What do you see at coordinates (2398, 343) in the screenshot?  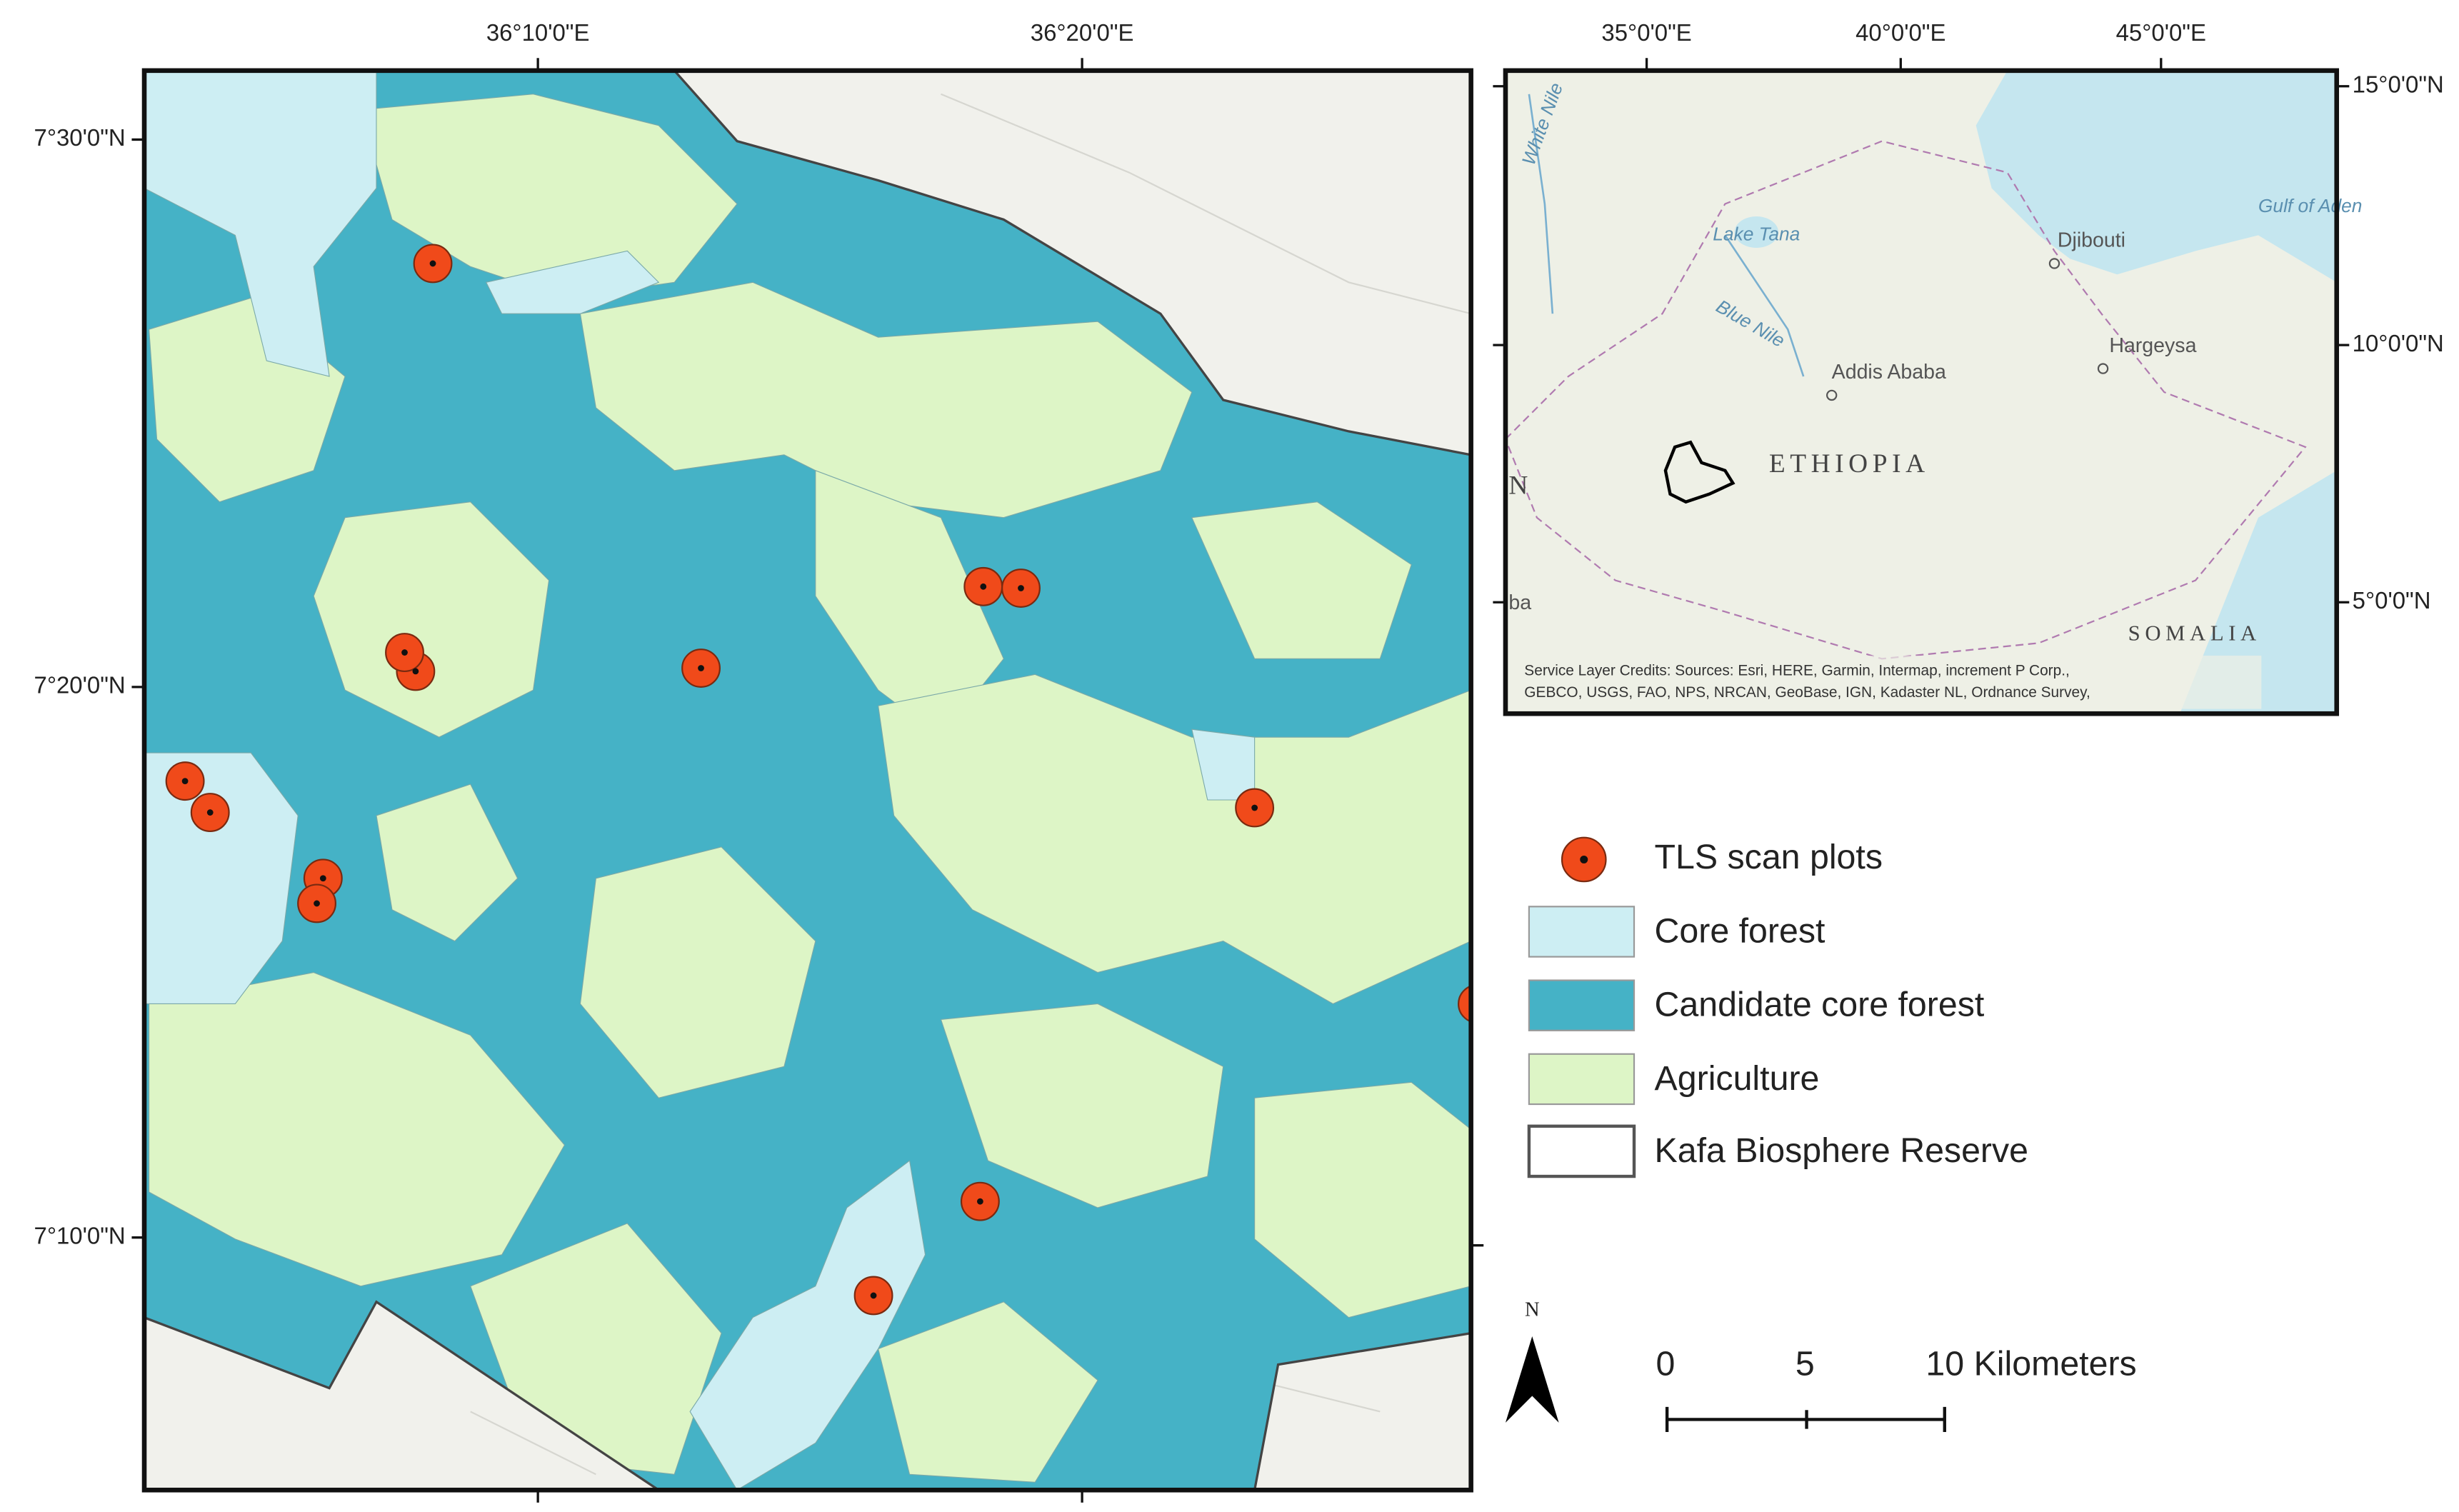 I see `lat-label: 10°0'0"N` at bounding box center [2398, 343].